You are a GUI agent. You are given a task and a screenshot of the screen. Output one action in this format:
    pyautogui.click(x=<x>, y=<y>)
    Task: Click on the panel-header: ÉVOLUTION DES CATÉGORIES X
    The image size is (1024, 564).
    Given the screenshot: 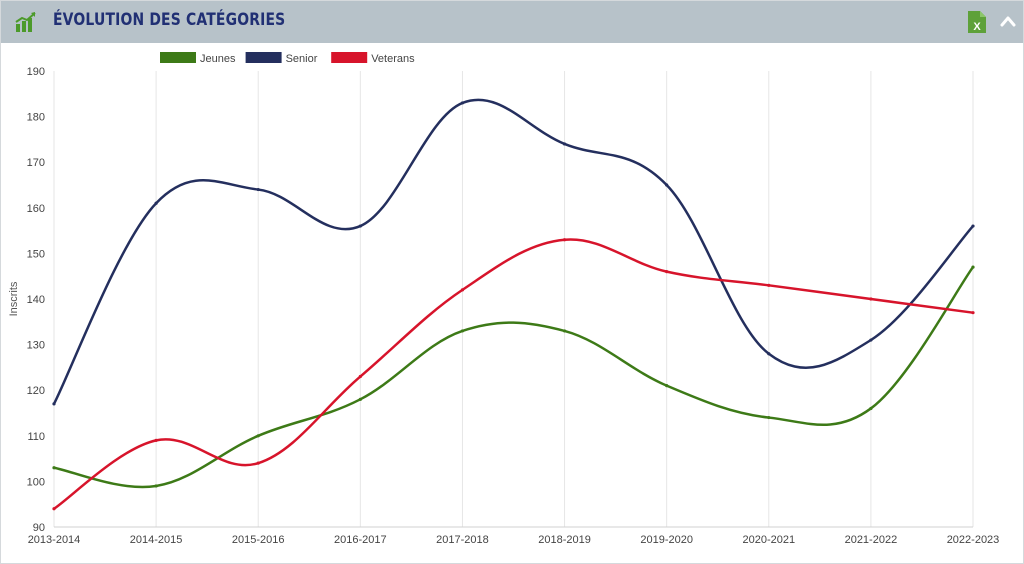 What is the action you would take?
    pyautogui.click(x=512, y=22)
    